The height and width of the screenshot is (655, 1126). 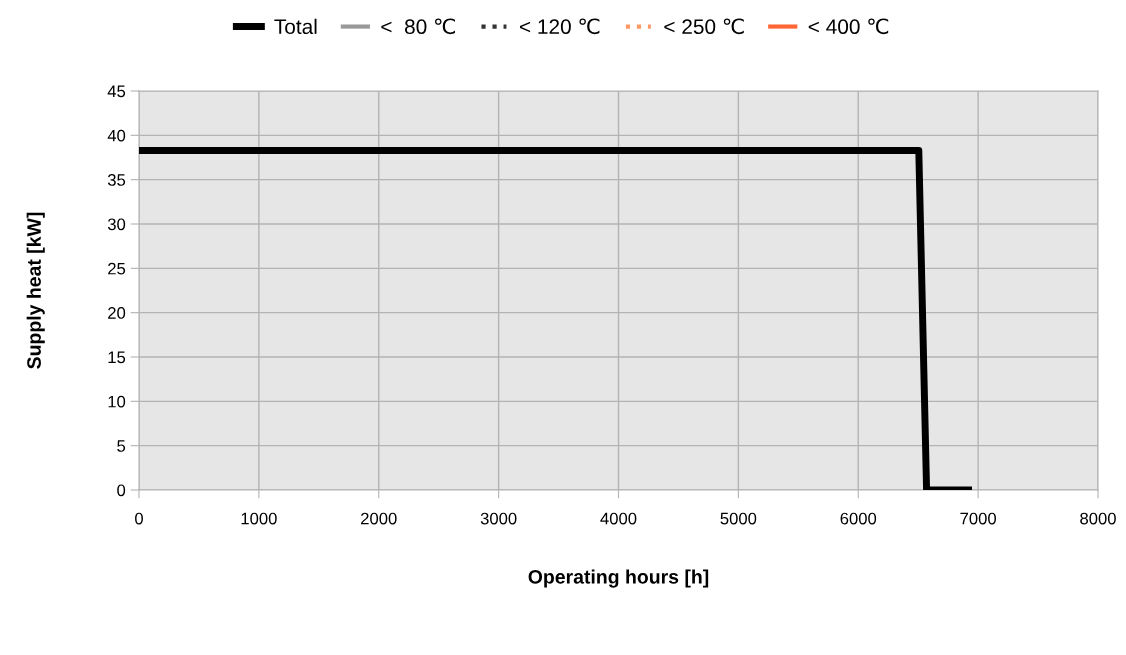 What do you see at coordinates (116, 135) in the screenshot?
I see `y-tick-label: 40` at bounding box center [116, 135].